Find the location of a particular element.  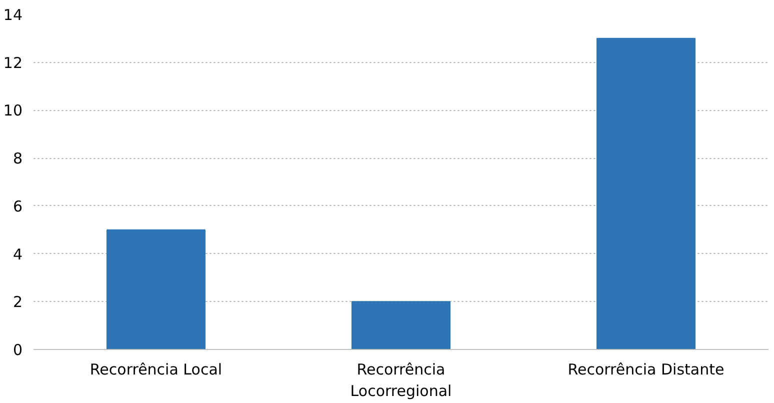

y-tick-label: 12 is located at coordinates (13, 63).